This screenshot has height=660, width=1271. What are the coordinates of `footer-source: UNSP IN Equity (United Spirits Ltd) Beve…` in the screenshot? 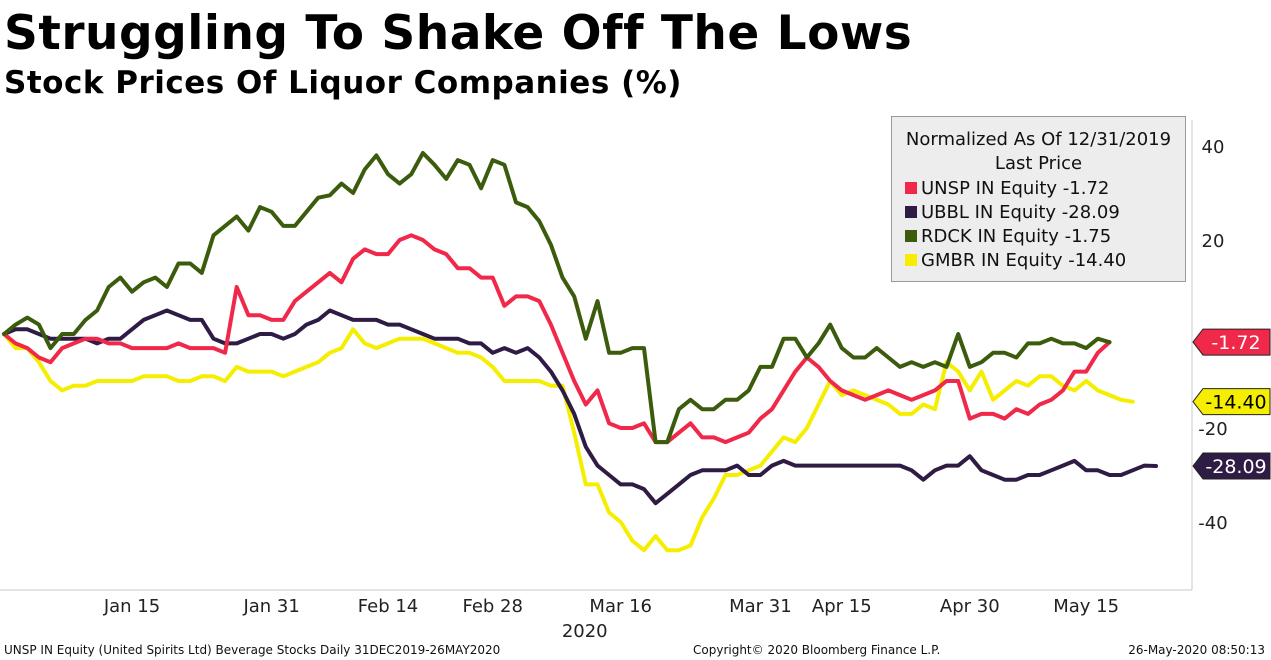 It's located at (252, 650).